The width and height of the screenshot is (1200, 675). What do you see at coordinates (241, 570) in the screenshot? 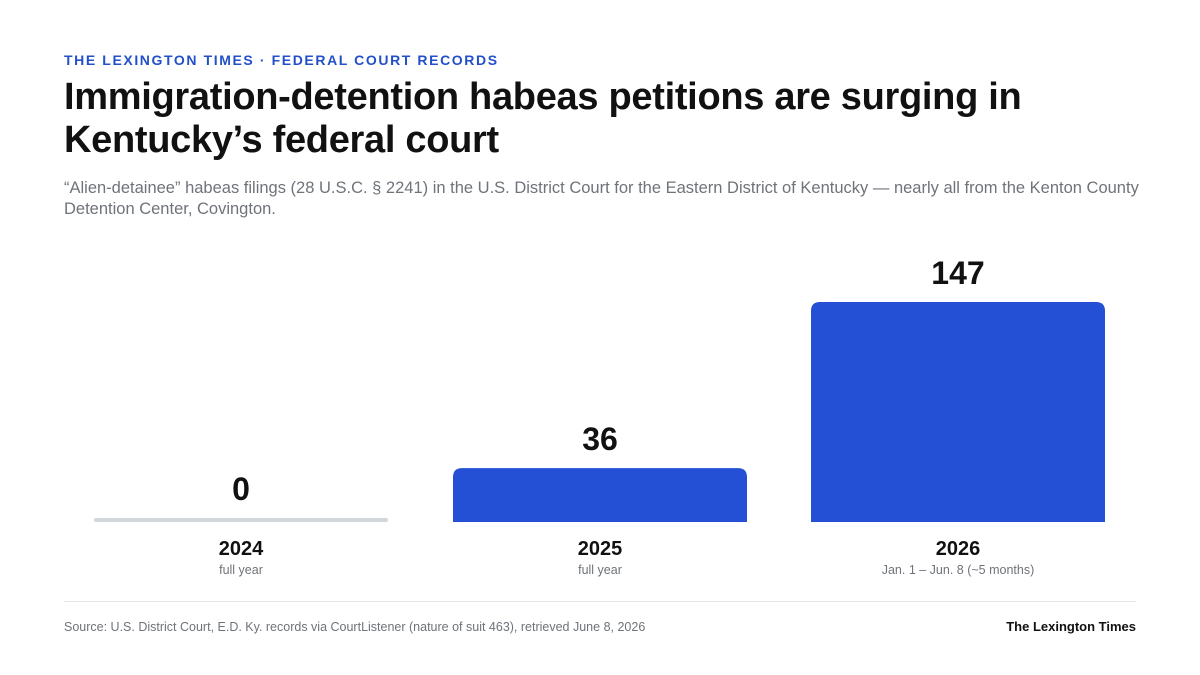
I see `category-sublabel-2024: full year` at bounding box center [241, 570].